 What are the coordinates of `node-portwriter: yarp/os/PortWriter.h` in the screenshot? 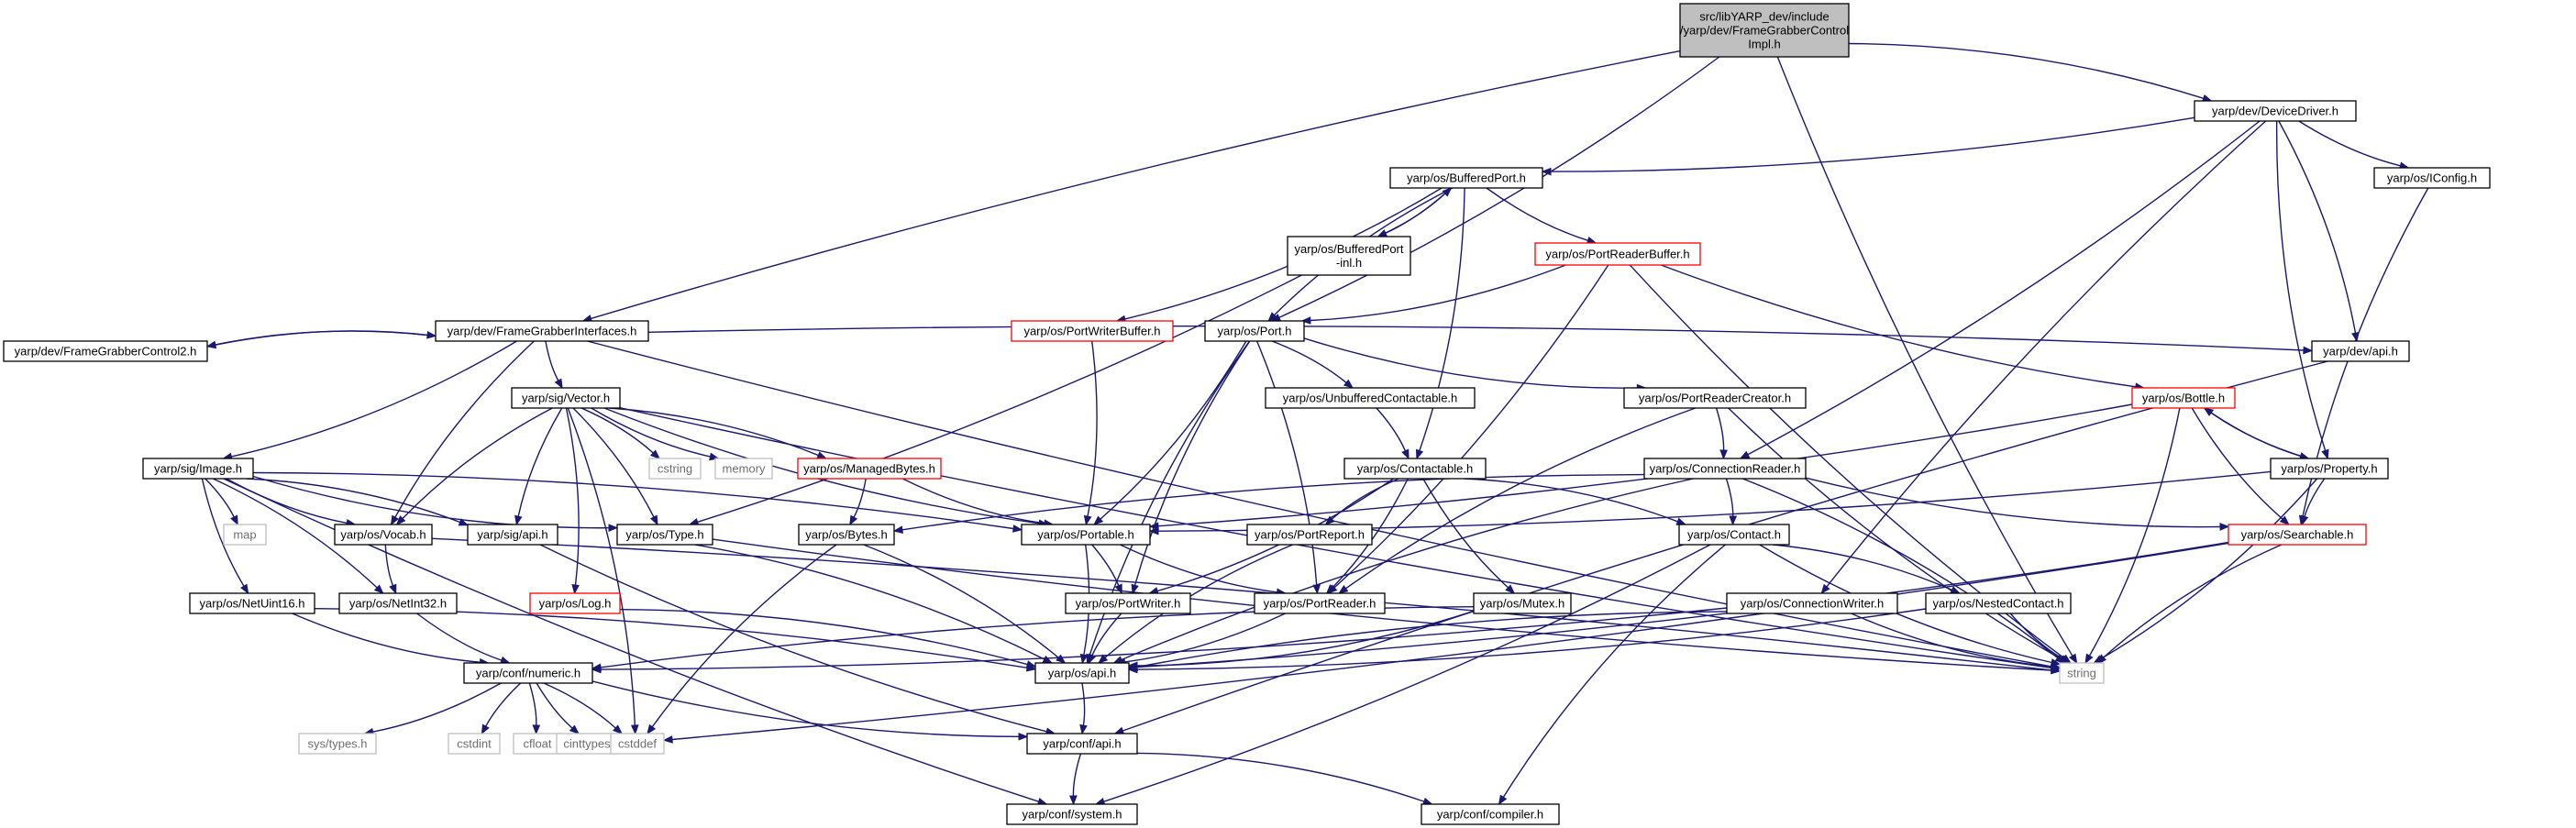 It's located at (1128, 603).